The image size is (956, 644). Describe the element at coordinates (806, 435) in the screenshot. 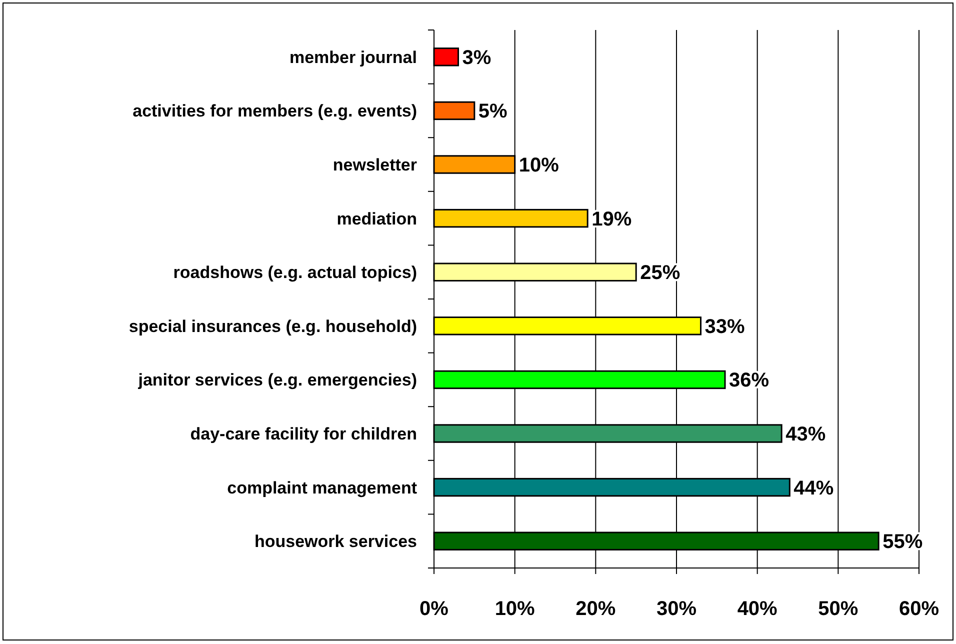

I see `data-label: 43%` at that location.